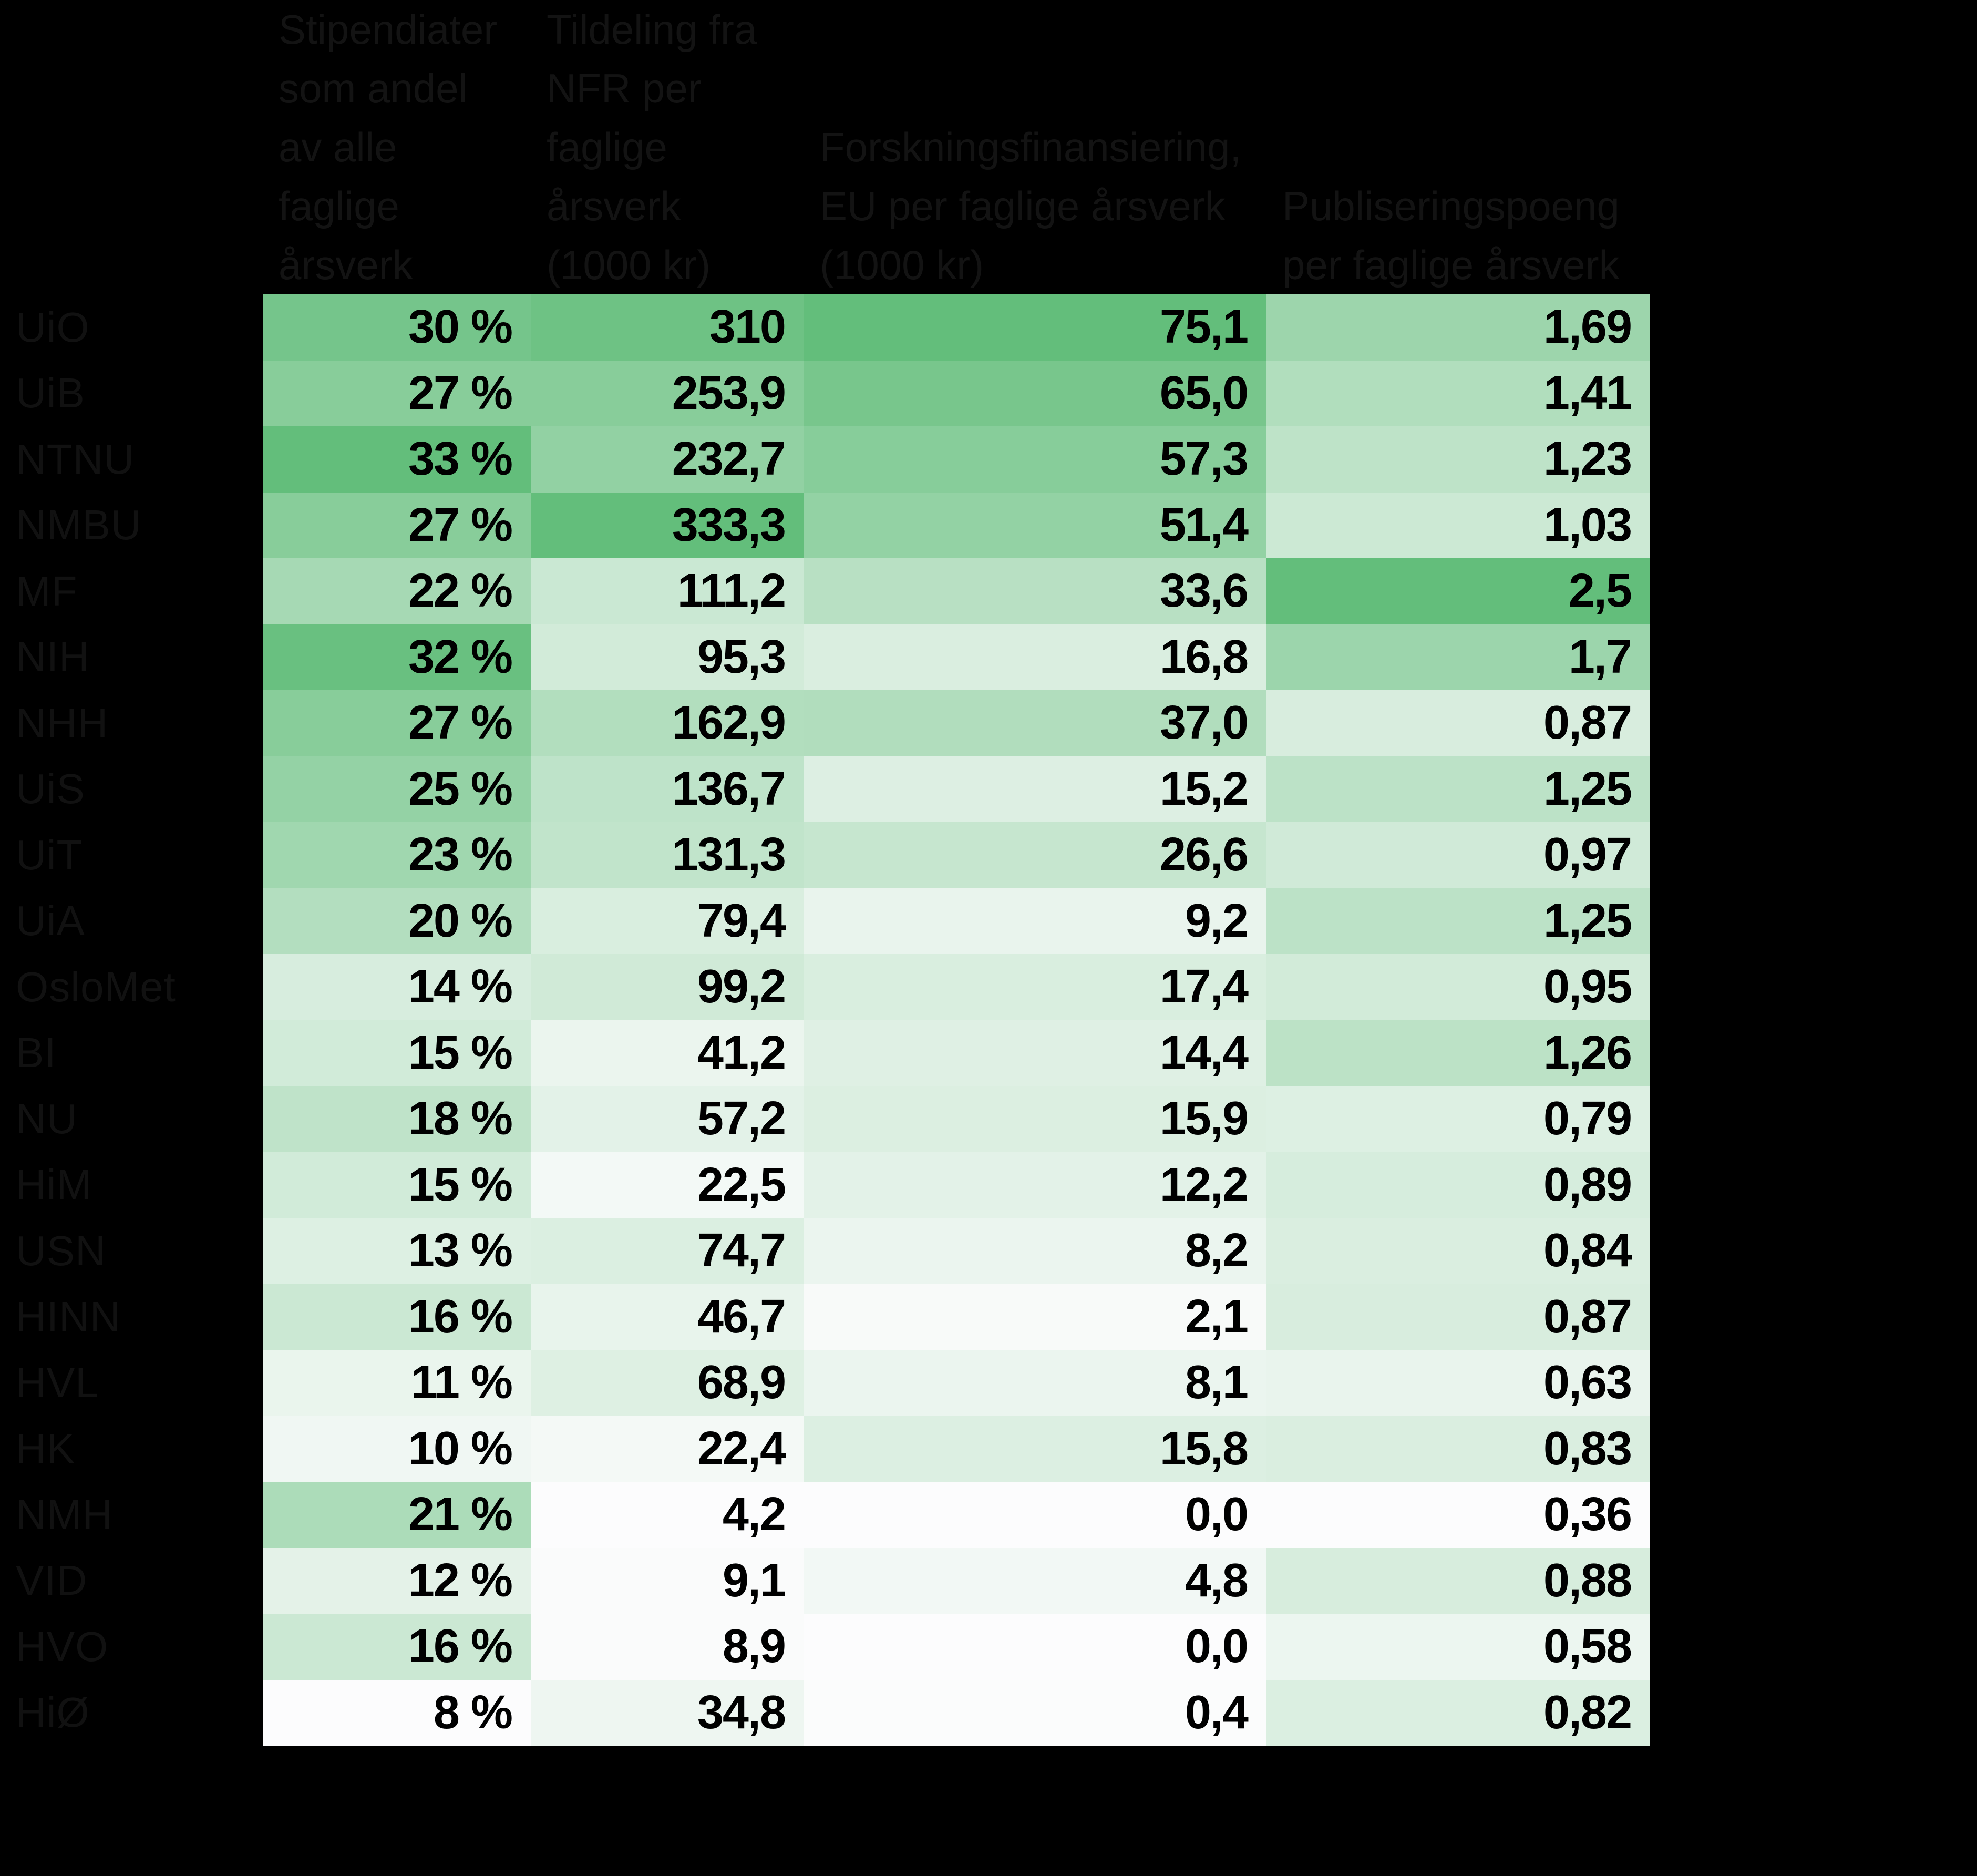 This screenshot has height=1876, width=1977. I want to click on heatmap-cell: 51,4, so click(1035, 525).